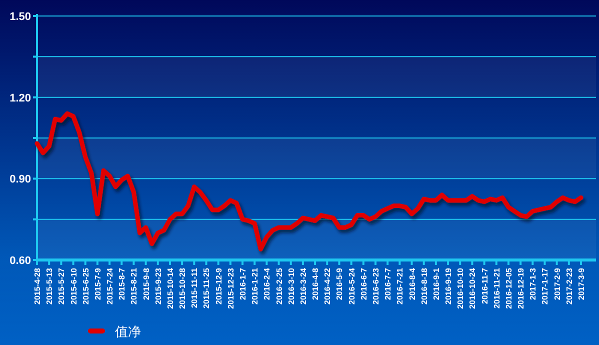  What do you see at coordinates (291, 285) in the screenshot?
I see `x-tick-label: 2016-3-10` at bounding box center [291, 285].